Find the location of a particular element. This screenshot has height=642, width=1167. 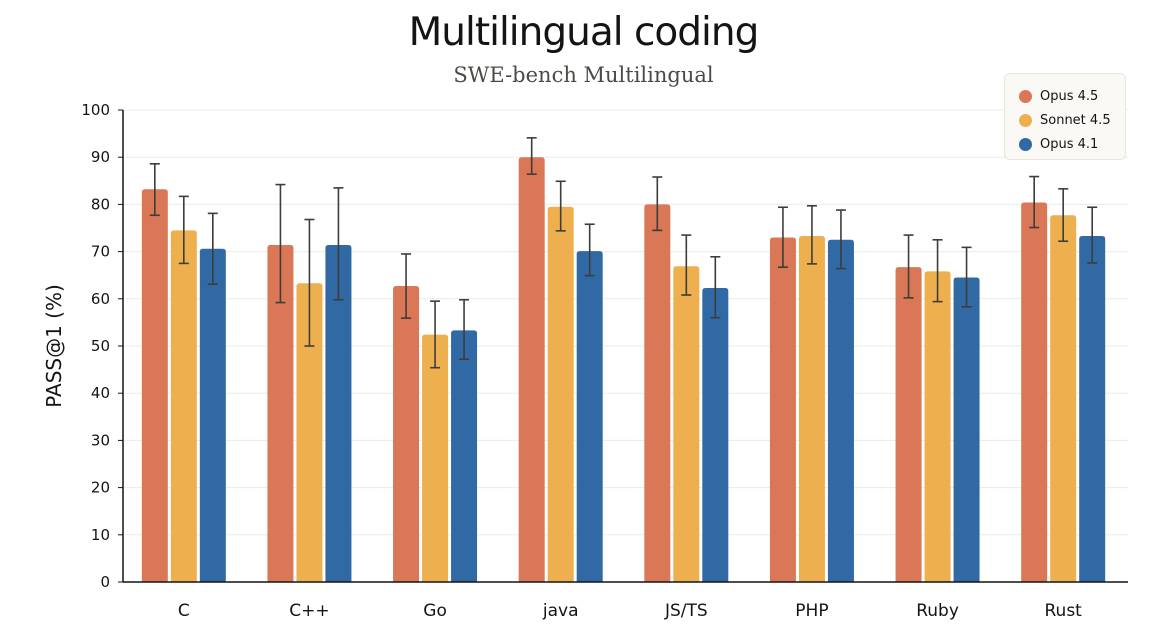

y-tick-label: 30 is located at coordinates (100, 440).